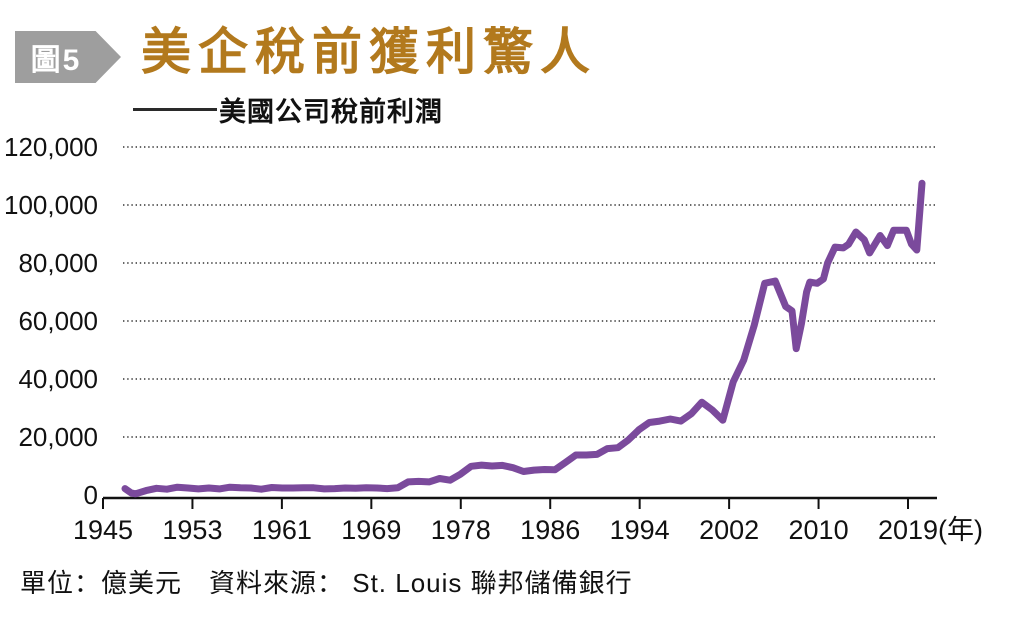 This screenshot has width=1024, height=619. What do you see at coordinates (729, 530) in the screenshot?
I see `x-tick-label-2002: 2002` at bounding box center [729, 530].